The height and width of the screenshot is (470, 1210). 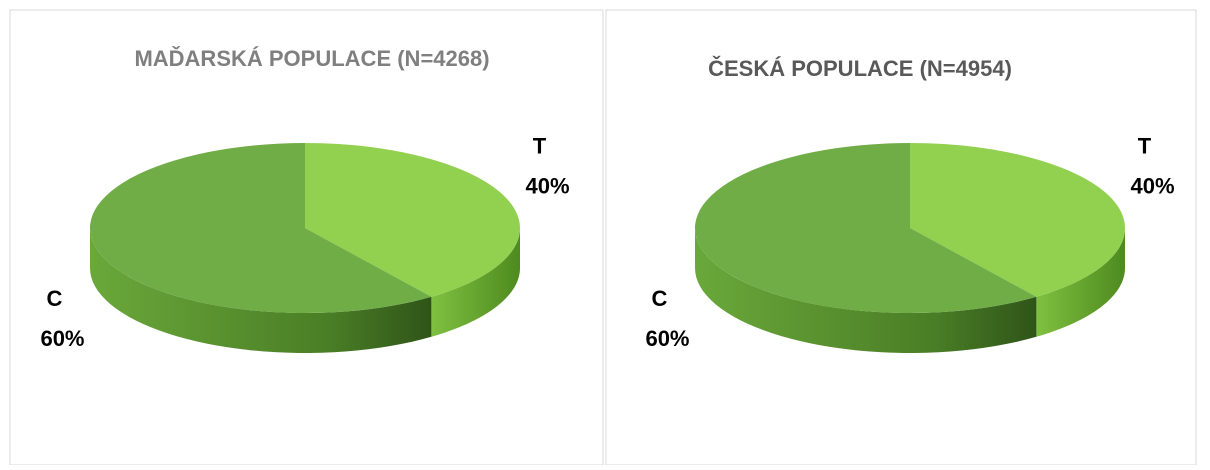 I want to click on chart-title: ČESKÁ POPULACE (N=4954), so click(x=860, y=68).